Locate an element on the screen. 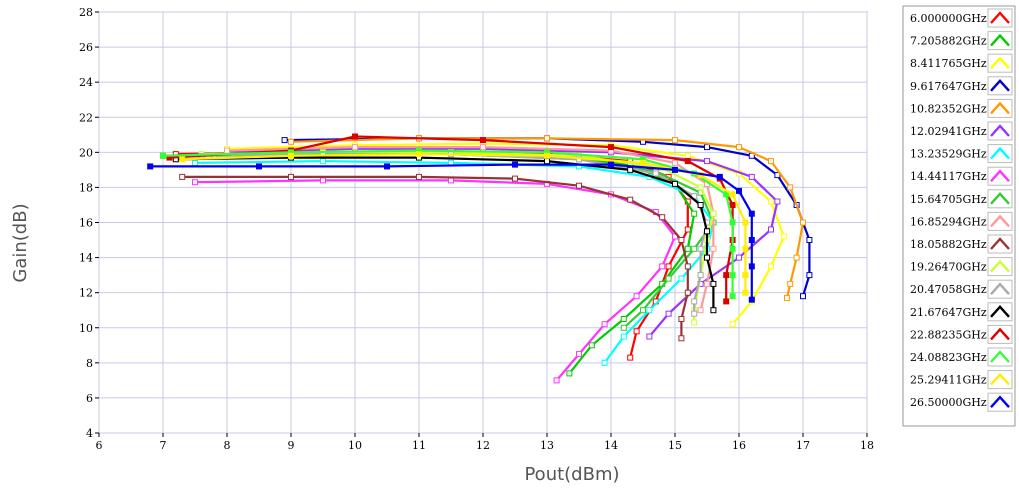  x-tick-label: 12 is located at coordinates (483, 445).